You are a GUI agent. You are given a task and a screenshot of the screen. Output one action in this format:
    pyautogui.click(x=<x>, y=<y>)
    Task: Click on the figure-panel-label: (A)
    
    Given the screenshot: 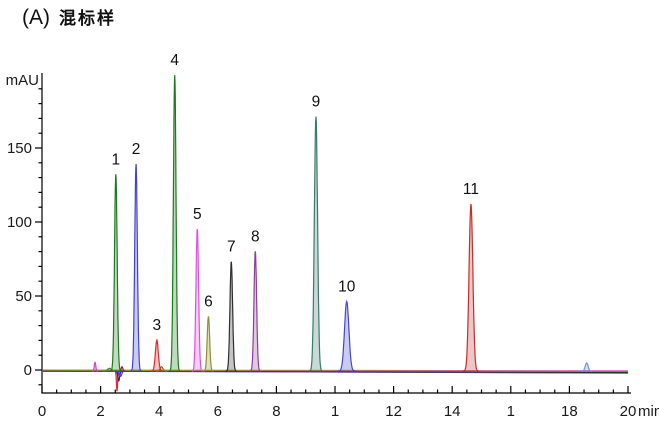 What is the action you would take?
    pyautogui.click(x=36, y=17)
    